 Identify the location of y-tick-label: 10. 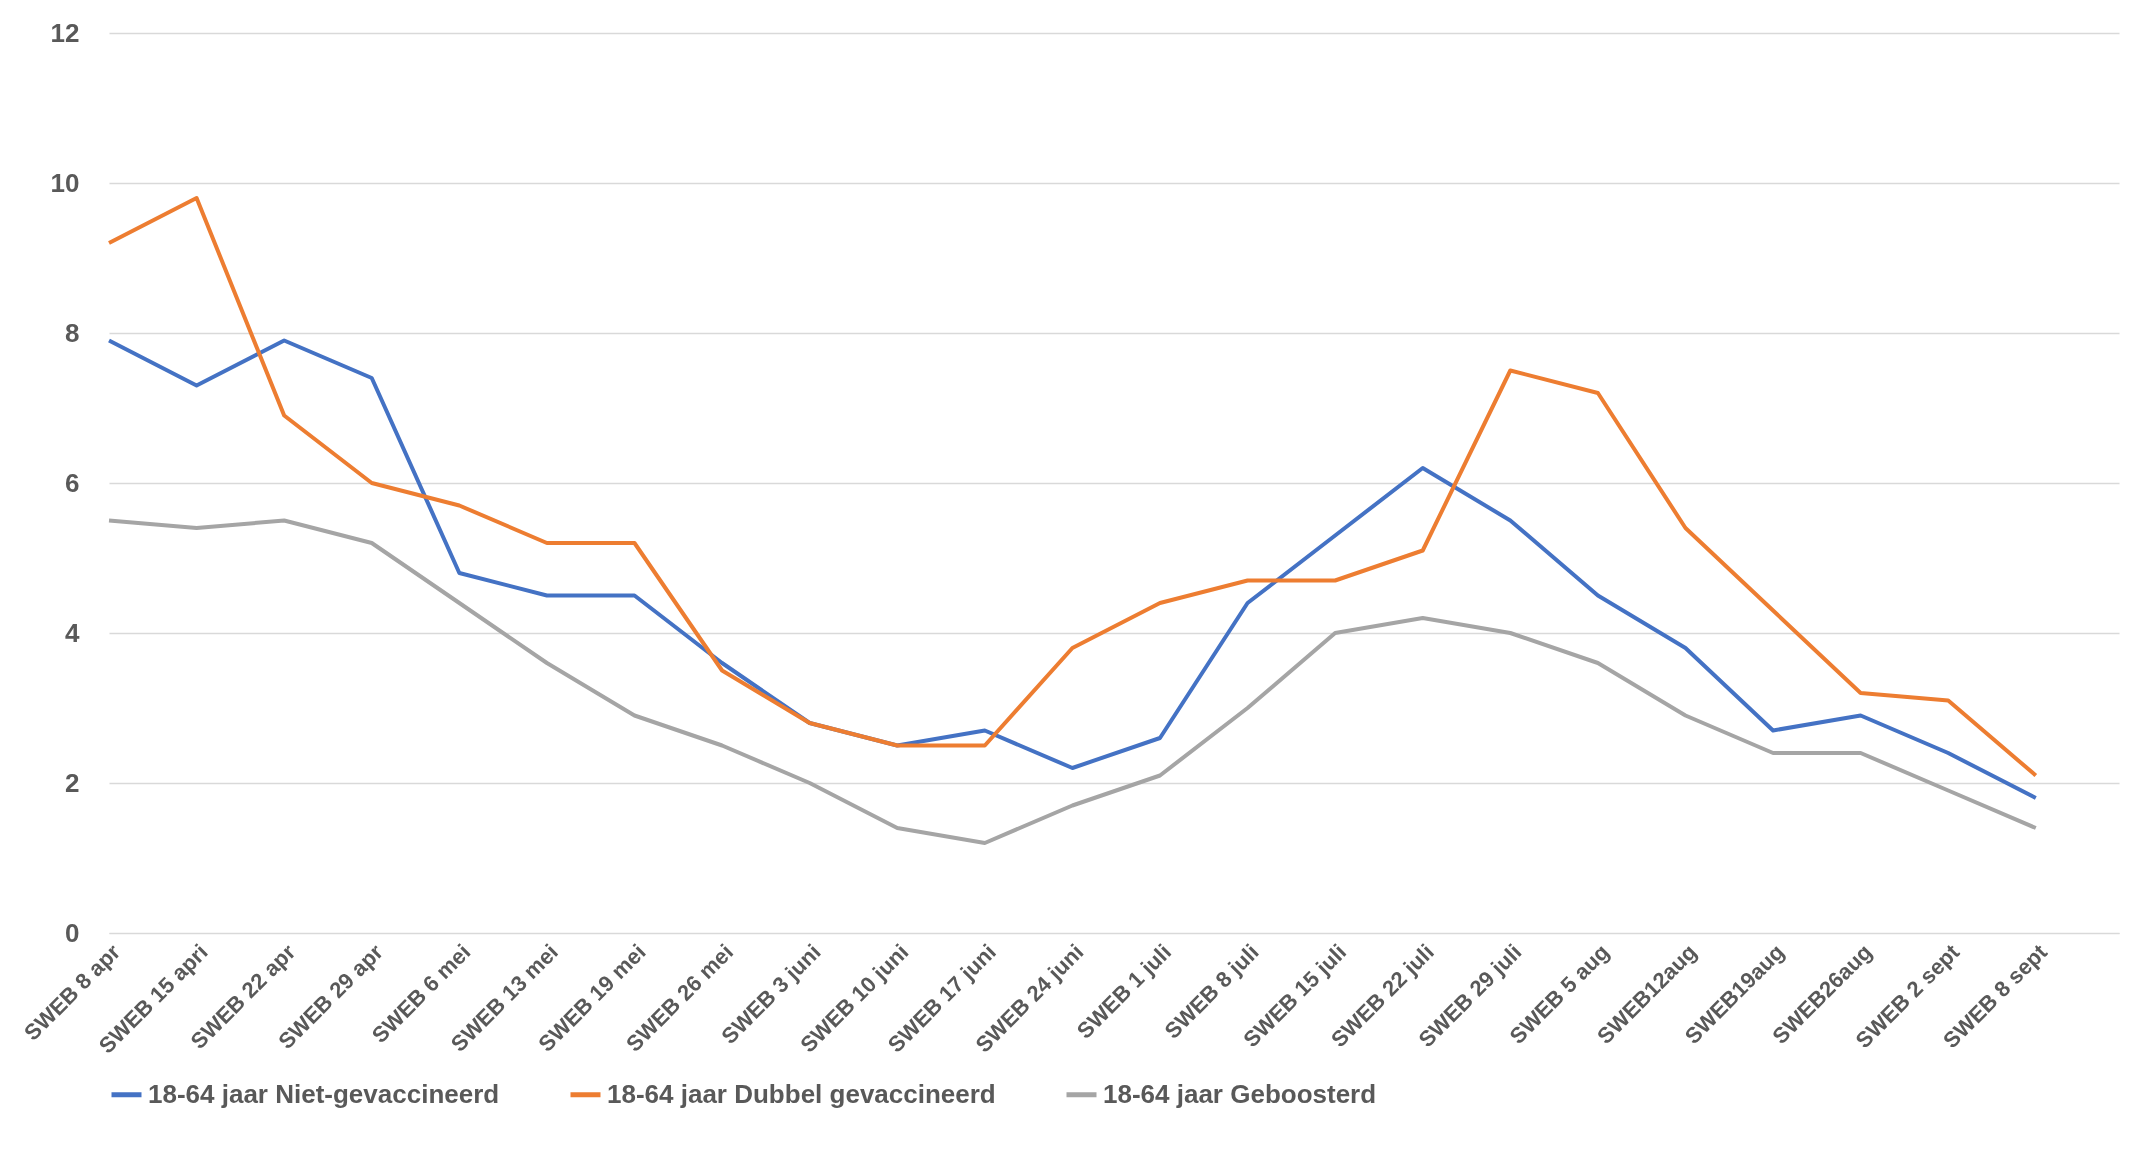
(65, 182).